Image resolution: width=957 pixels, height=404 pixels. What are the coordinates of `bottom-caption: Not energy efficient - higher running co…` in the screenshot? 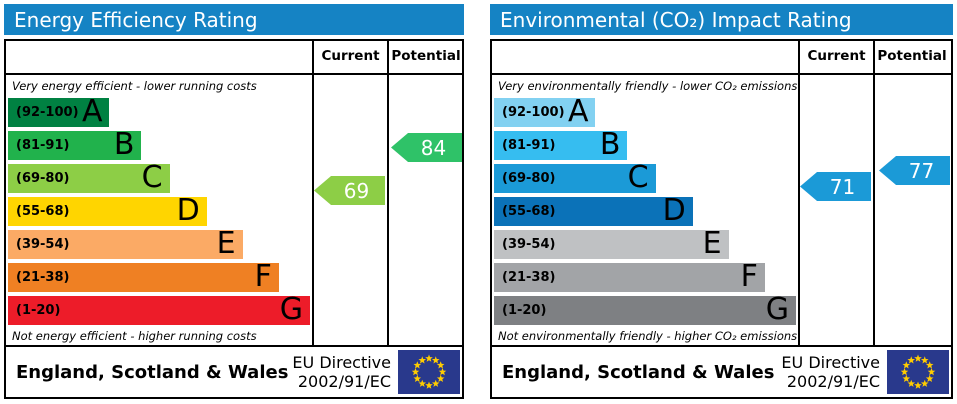 It's located at (134, 336).